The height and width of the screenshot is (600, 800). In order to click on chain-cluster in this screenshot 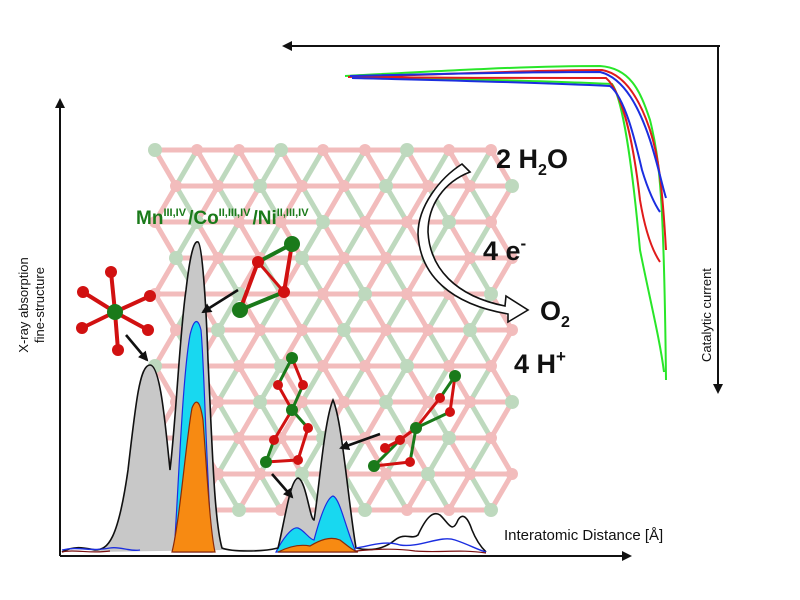, I will do `click(286, 410)`.